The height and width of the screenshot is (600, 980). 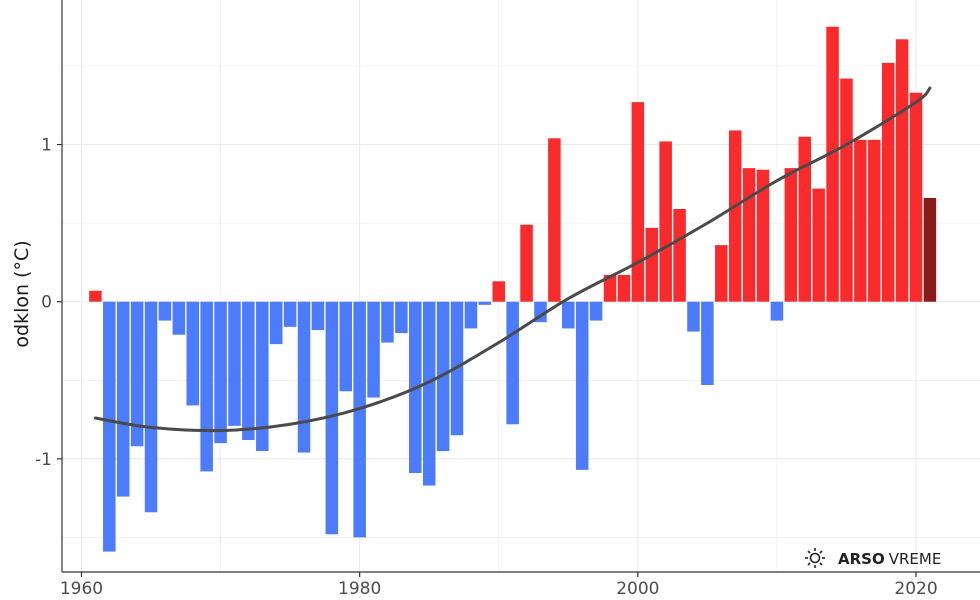 What do you see at coordinates (485, 303) in the screenshot?
I see `bar-1989` at bounding box center [485, 303].